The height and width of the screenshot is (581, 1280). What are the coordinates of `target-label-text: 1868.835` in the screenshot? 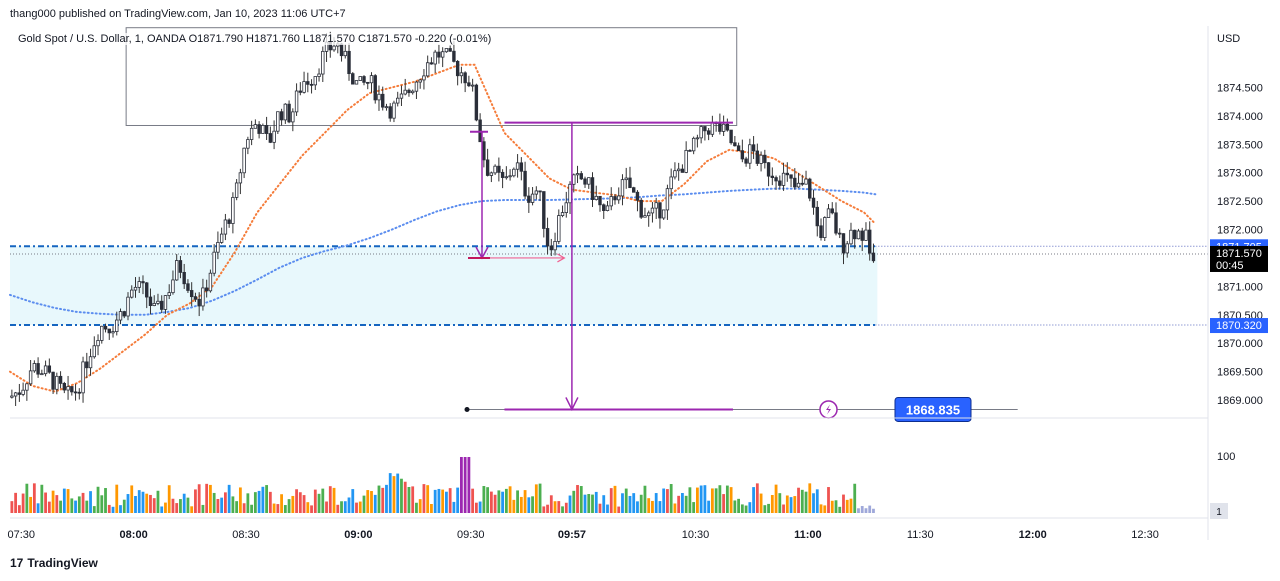 It's located at (933, 409).